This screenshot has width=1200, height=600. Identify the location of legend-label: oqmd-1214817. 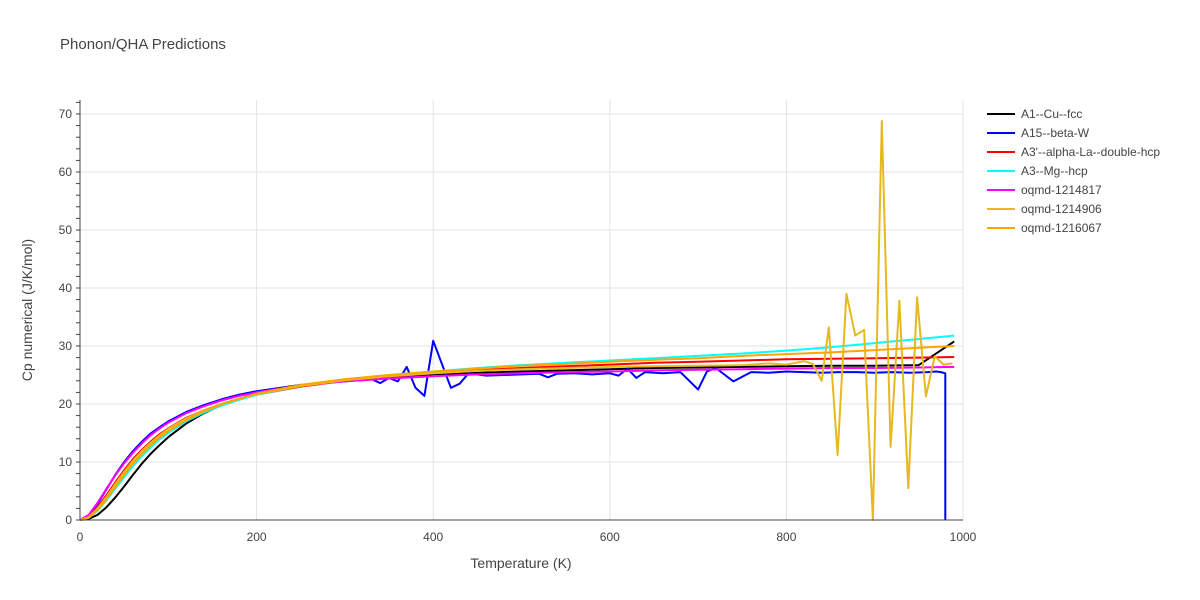
(1061, 190).